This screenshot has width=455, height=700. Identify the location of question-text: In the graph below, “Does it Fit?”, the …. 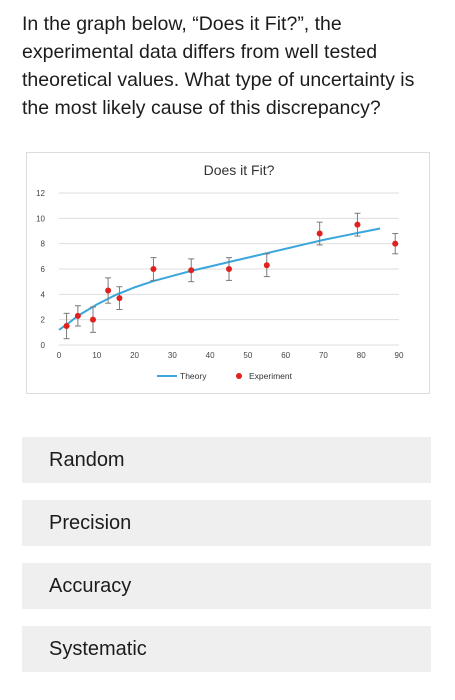
(218, 66).